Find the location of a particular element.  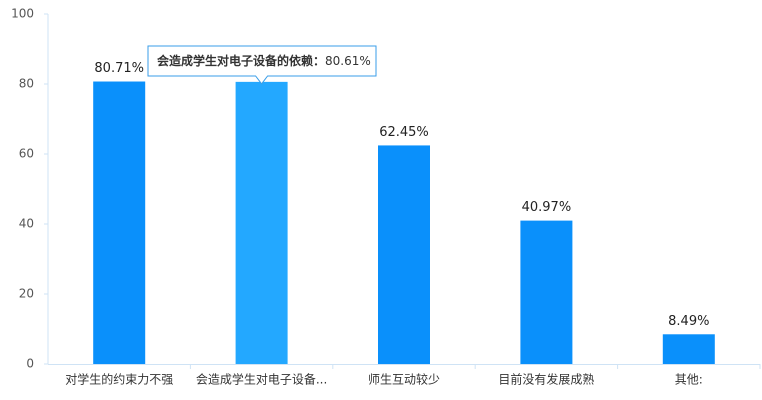

tooltip-box is located at coordinates (262, 65).